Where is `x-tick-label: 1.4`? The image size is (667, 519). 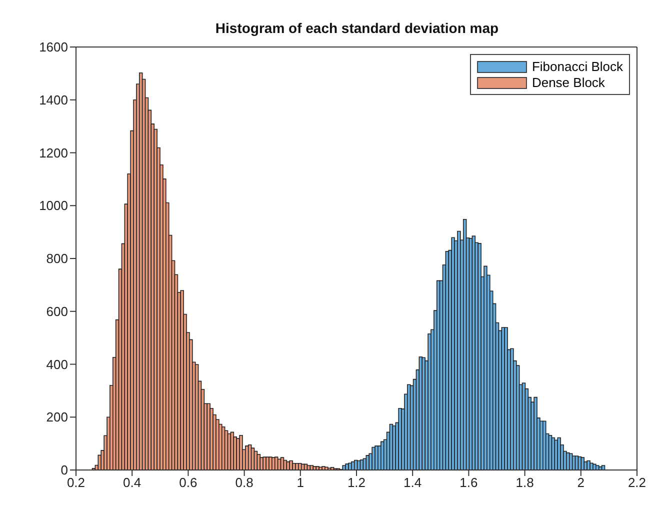
x-tick-label: 1.4 is located at coordinates (413, 482).